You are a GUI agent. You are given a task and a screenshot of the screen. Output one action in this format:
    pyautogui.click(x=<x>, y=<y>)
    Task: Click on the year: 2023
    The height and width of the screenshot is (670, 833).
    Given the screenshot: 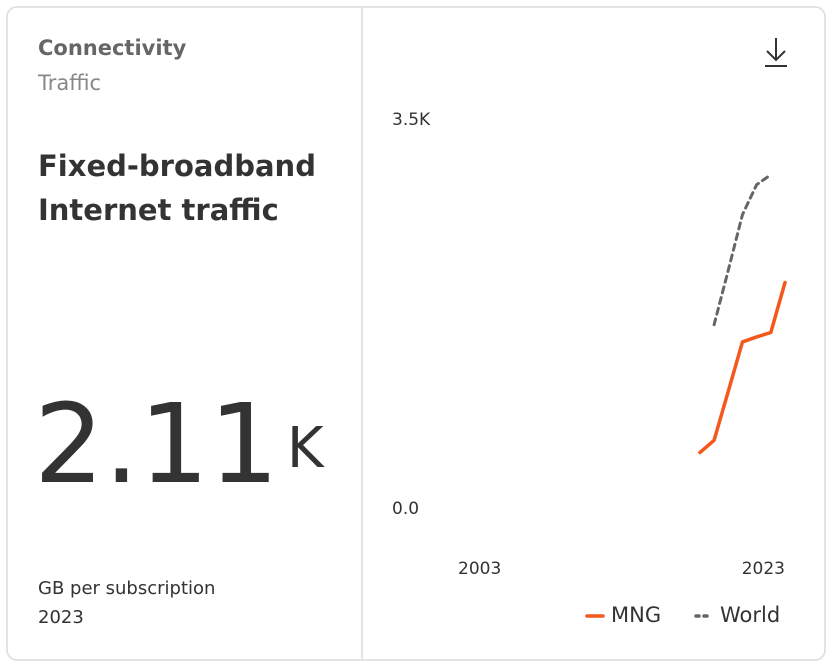 What is the action you would take?
    pyautogui.click(x=61, y=617)
    